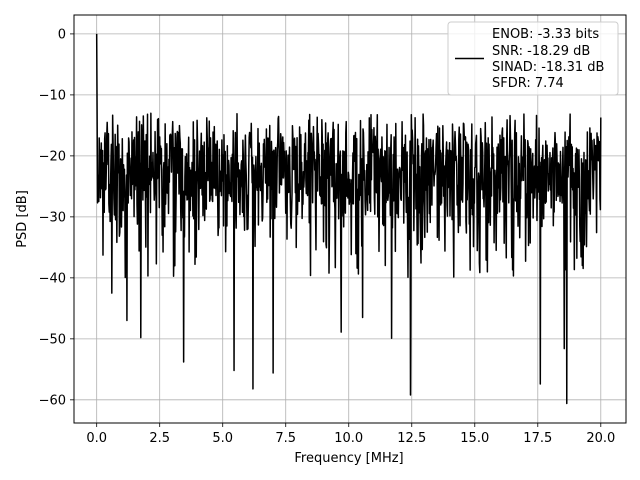 The image size is (640, 480). I want to click on y-tick-label: −20, so click(52, 156).